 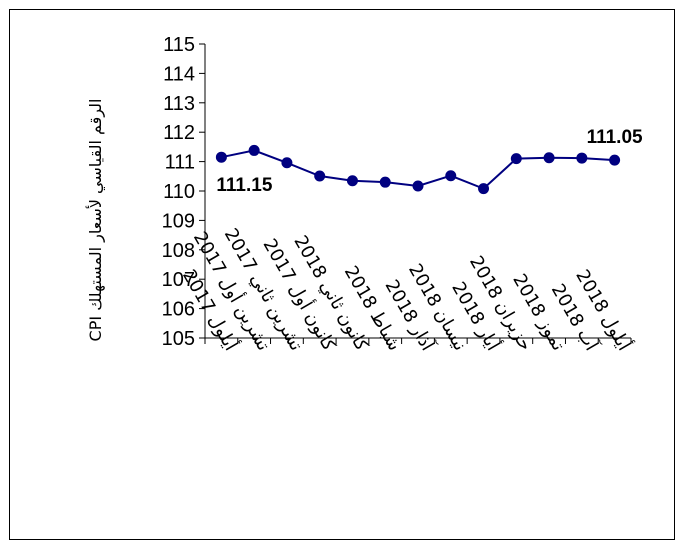 I want to click on y-tick-label: 105, so click(x=178, y=339).